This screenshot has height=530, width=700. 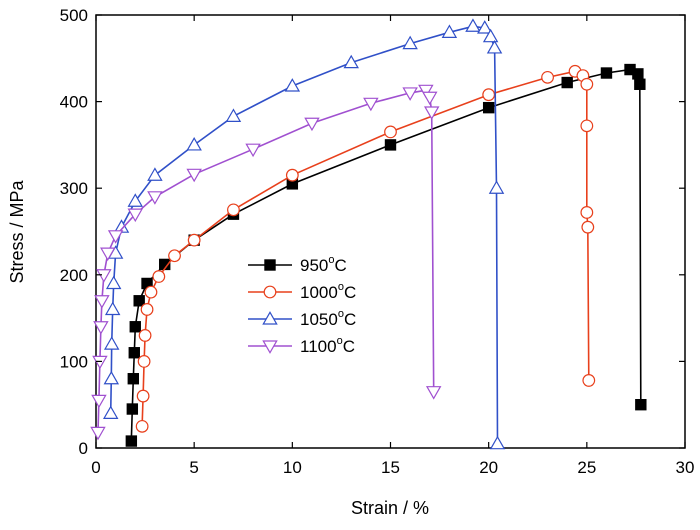 I want to click on y-tick-label: 500, so click(x=74, y=15).